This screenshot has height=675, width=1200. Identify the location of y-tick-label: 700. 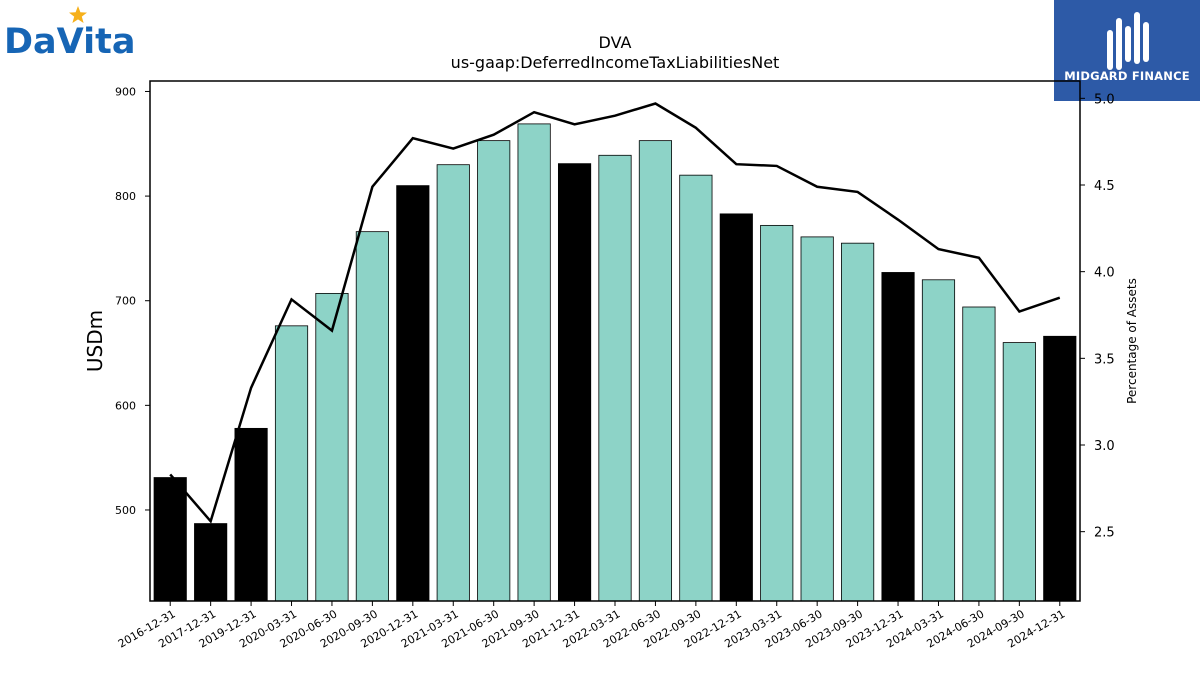
(125, 301).